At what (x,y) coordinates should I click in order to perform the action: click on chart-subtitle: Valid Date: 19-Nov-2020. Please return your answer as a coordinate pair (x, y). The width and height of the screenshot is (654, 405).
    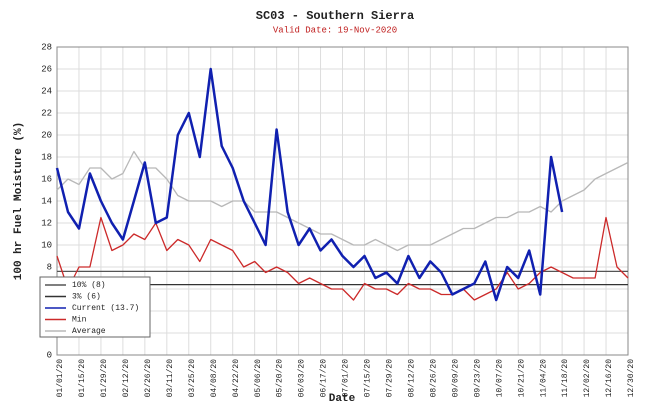
    Looking at the image, I should click on (335, 30).